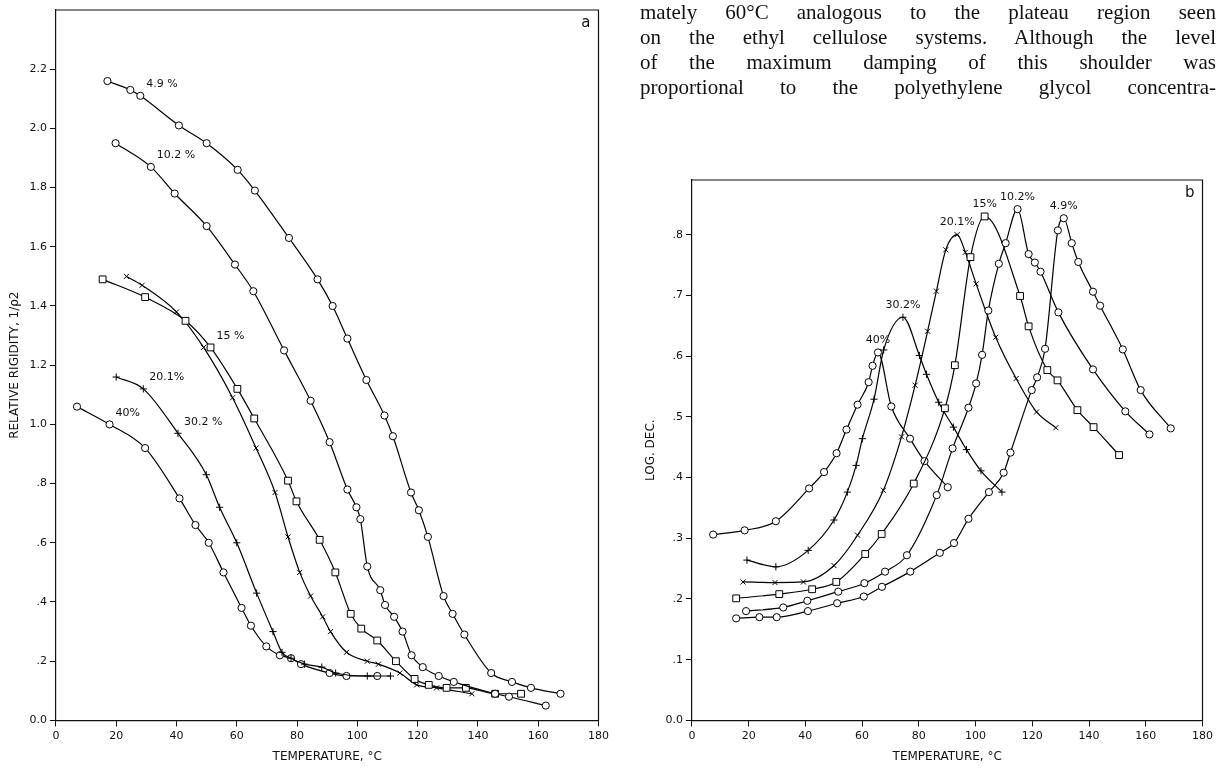 Image resolution: width=1216 pixels, height=772 pixels. I want to click on y-tick-label: 1.0, so click(38, 424).